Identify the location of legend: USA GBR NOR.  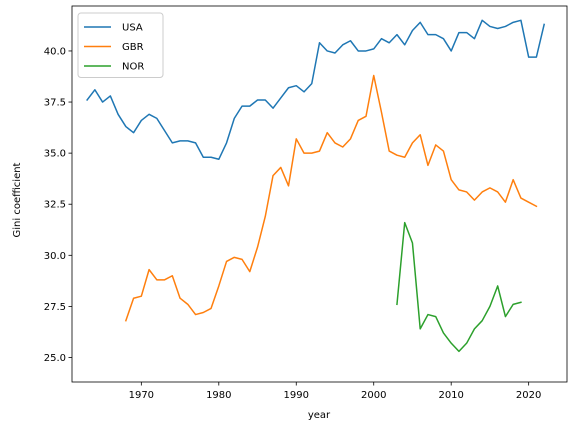
(120, 45).